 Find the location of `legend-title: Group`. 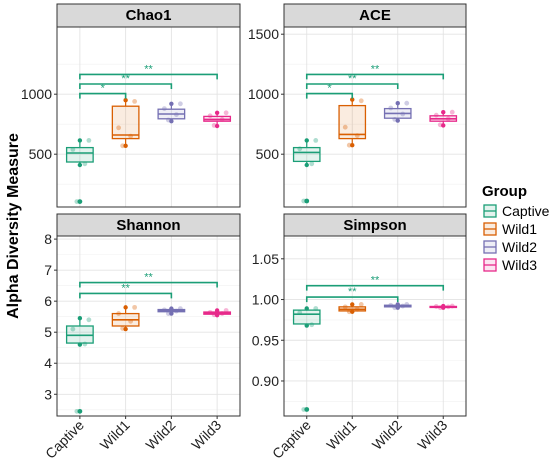

legend-title: Group is located at coordinates (504, 191).